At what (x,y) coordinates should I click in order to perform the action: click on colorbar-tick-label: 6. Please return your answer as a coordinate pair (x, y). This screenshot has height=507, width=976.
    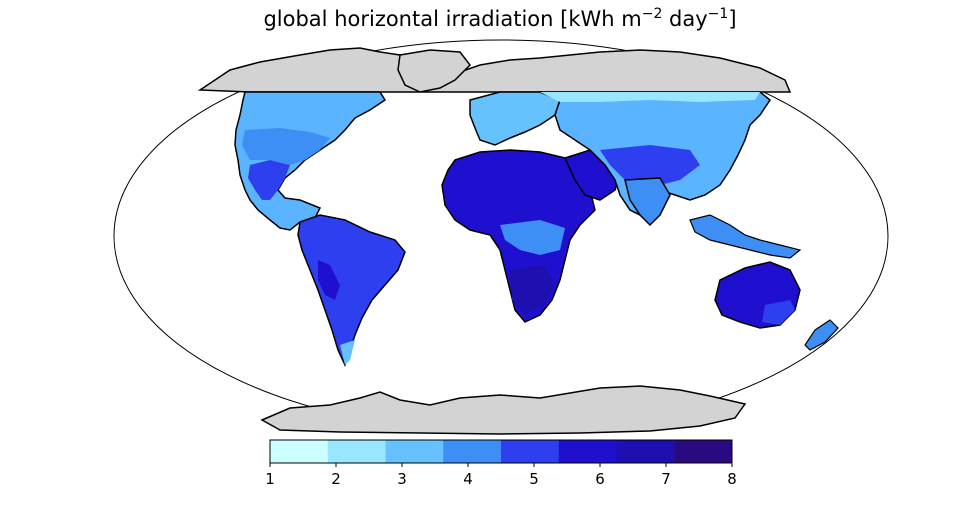
    Looking at the image, I should click on (600, 479).